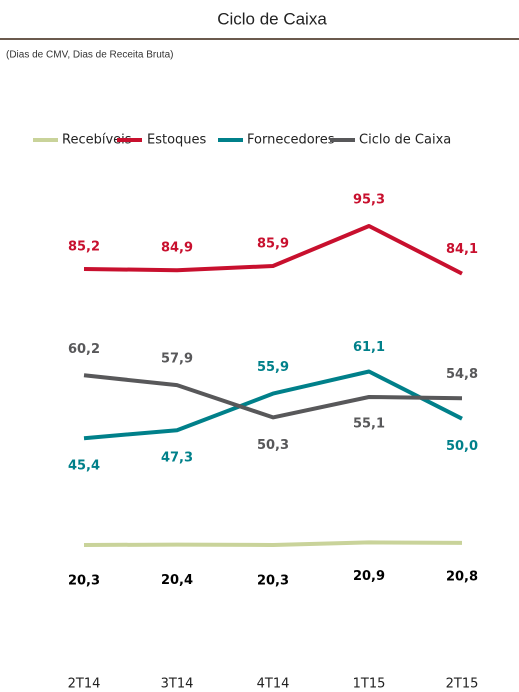  I want to click on data-label: 85,2, so click(84, 246).